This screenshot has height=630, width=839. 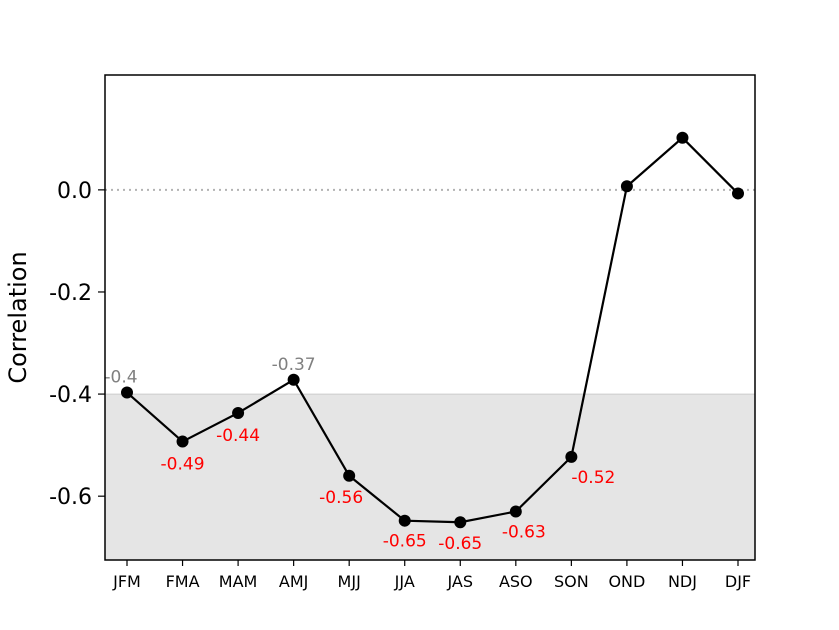 I want to click on x-axis-ticks: JFM FMA MAM AMJ MJJ JJA JAS ASO SON OND NDJ DJF, so click(x=431, y=575).